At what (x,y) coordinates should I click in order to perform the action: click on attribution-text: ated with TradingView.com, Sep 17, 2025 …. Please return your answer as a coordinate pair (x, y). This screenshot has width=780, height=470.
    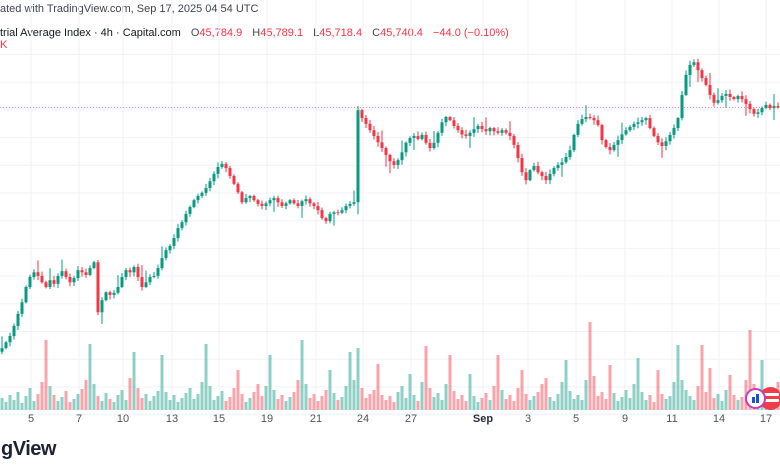
    Looking at the image, I should click on (129, 9).